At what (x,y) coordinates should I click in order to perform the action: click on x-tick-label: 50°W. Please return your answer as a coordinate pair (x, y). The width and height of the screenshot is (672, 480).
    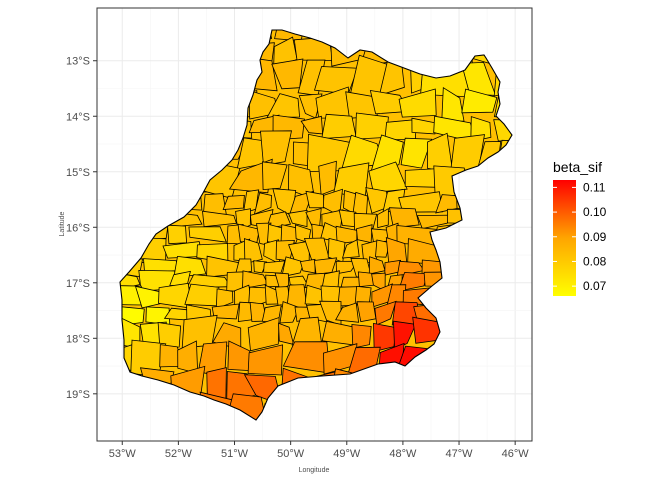
    Looking at the image, I should click on (291, 454).